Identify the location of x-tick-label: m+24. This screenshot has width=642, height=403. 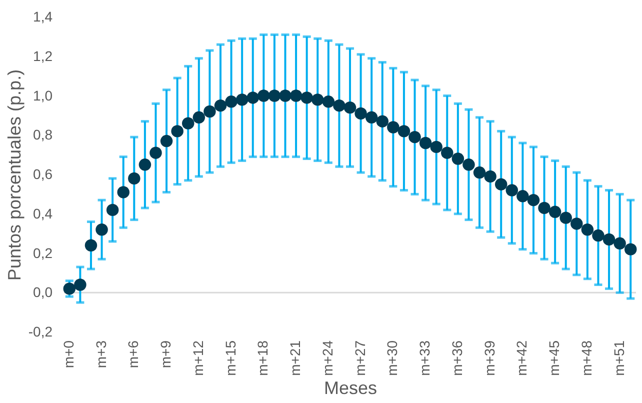
(327, 358).